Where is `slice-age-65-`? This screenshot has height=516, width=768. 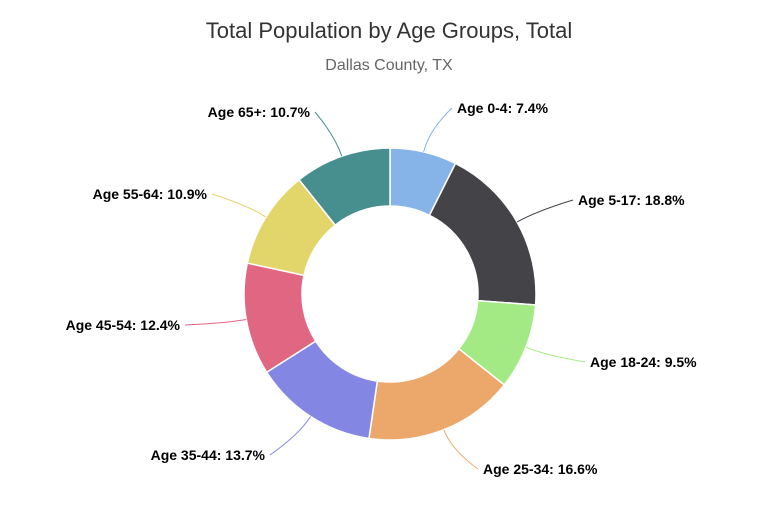 slice-age-65- is located at coordinates (344, 187).